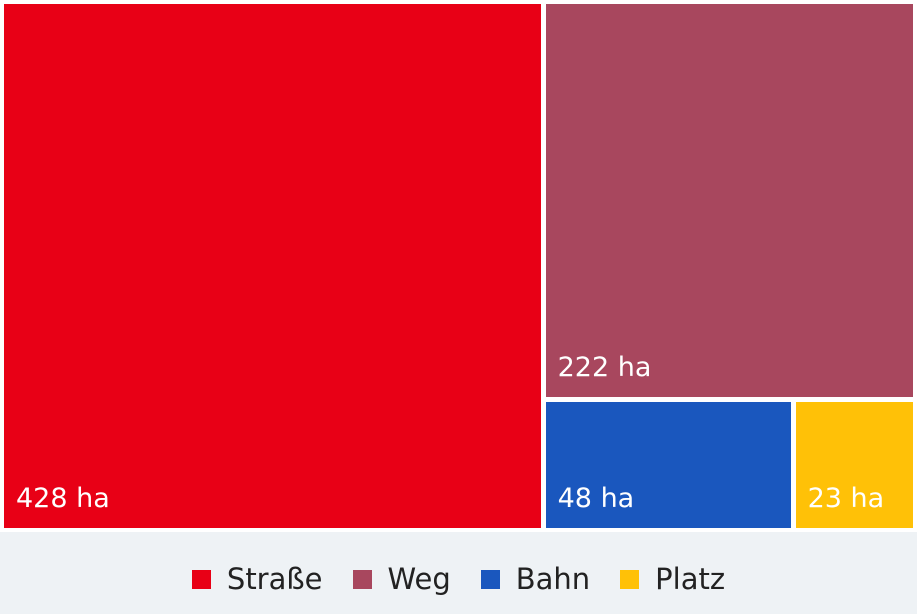 This screenshot has height=614, width=917. What do you see at coordinates (668, 465) in the screenshot?
I see `treemap-cell-bahn: 48 ha` at bounding box center [668, 465].